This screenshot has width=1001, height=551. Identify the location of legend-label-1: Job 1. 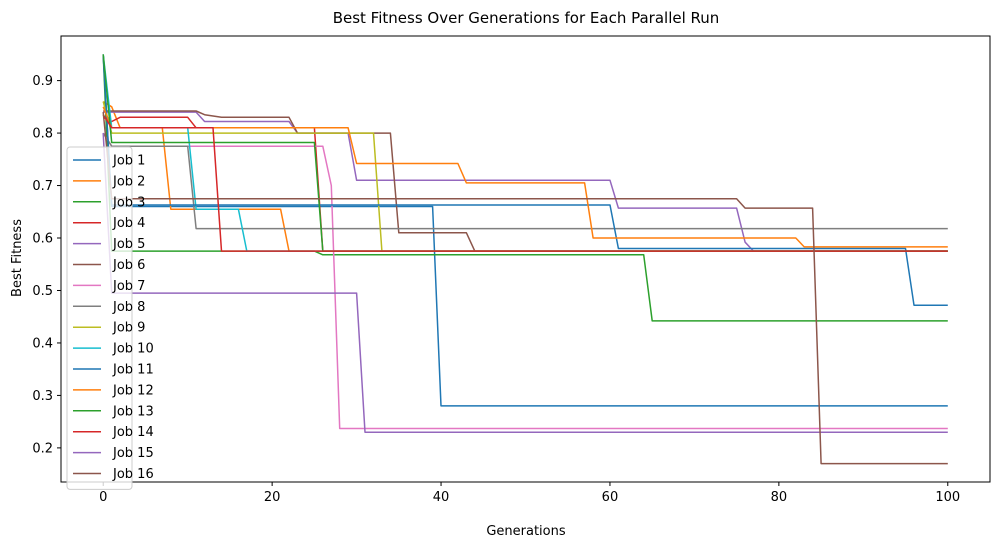
(128, 161).